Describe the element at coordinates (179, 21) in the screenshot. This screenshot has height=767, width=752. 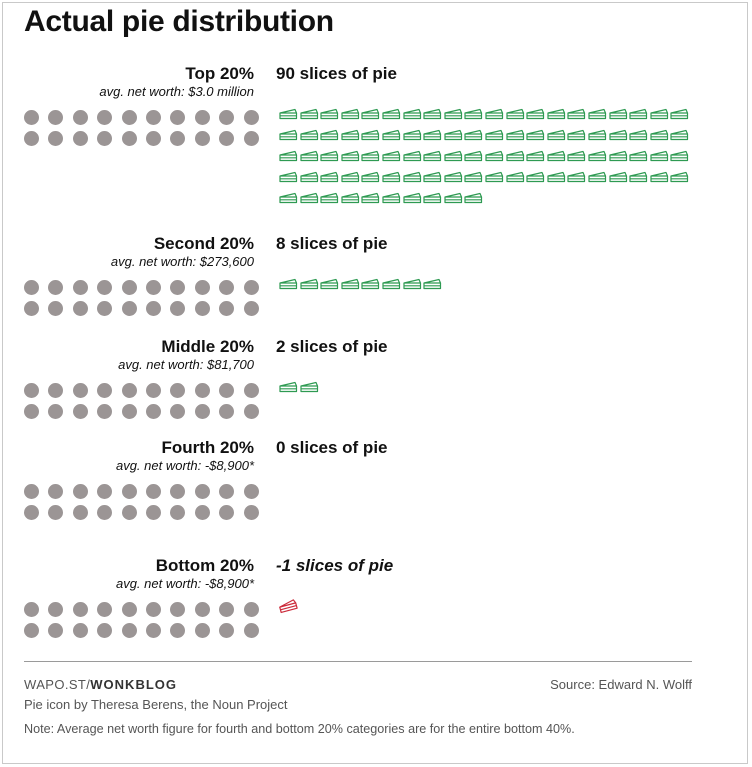
I see `chart-title: Actual pie distribution` at that location.